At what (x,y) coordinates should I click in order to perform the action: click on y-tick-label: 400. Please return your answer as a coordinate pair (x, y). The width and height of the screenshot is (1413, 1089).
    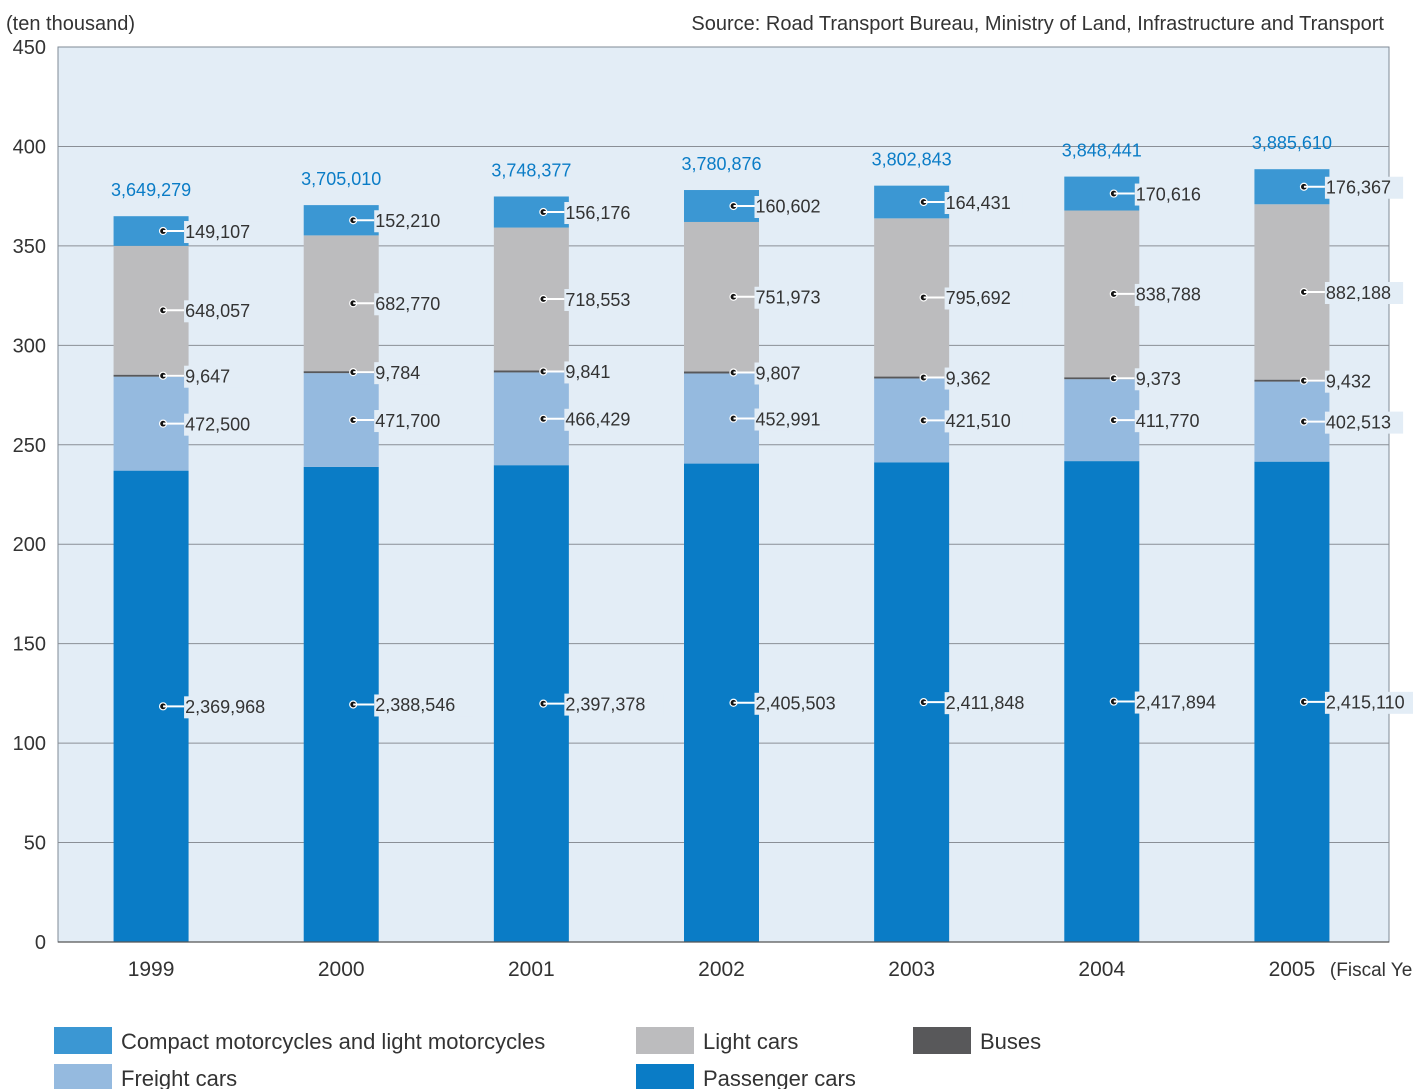
    Looking at the image, I should click on (29, 147).